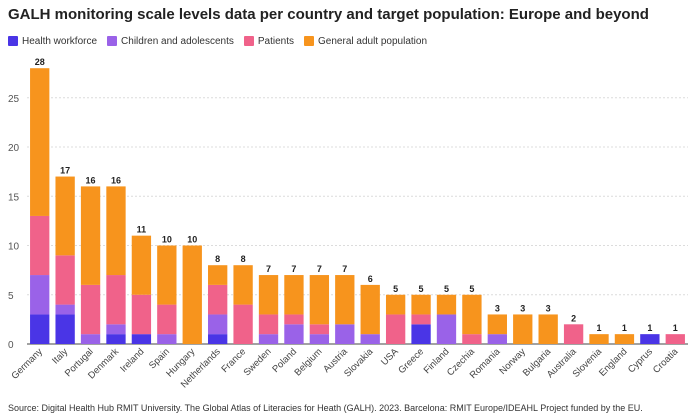 The width and height of the screenshot is (700, 420). What do you see at coordinates (170, 41) in the screenshot?
I see `legend-item: Children and adolescents` at bounding box center [170, 41].